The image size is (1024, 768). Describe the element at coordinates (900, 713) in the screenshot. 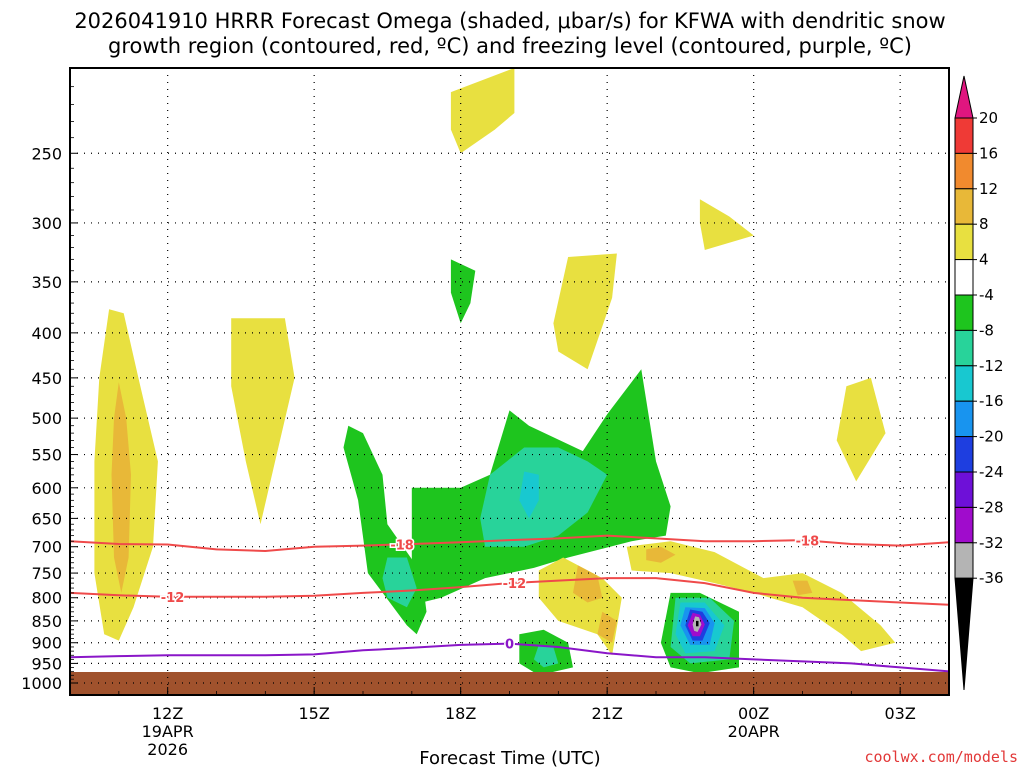

I see `x-tick-label-03Z: 03Z` at that location.